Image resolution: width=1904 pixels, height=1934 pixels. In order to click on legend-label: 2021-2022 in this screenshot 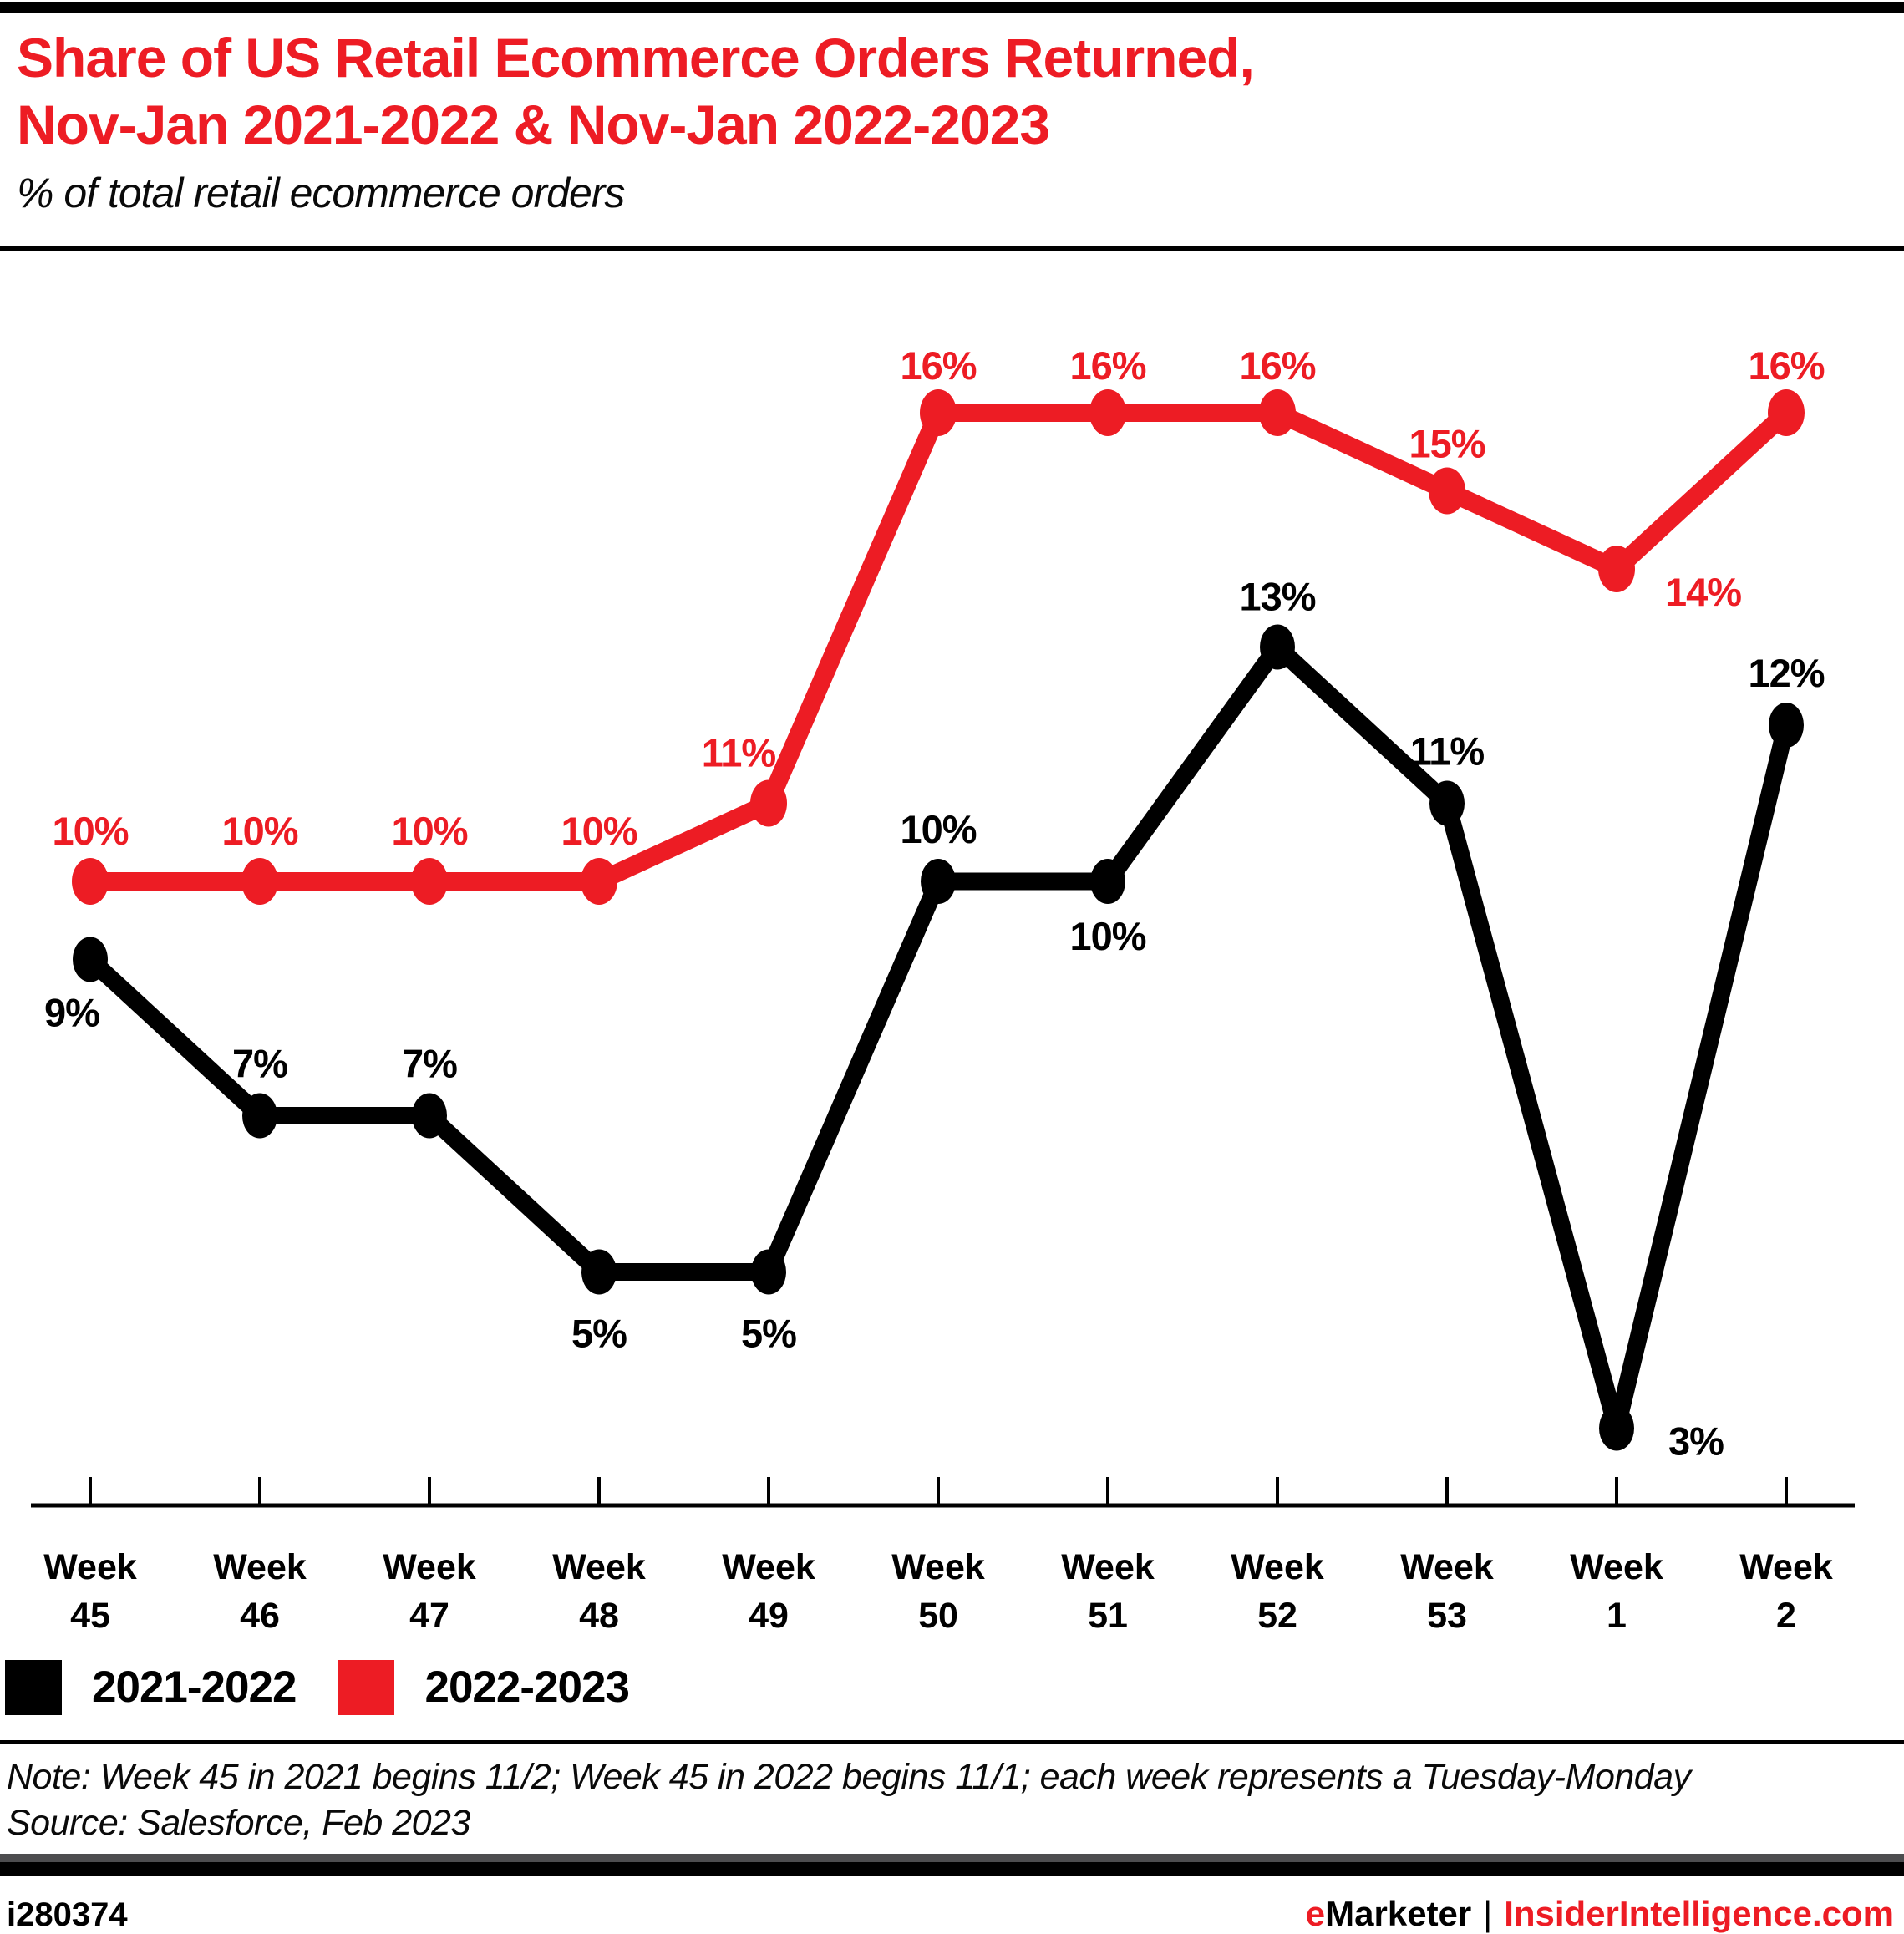, I will do `click(194, 1688)`.